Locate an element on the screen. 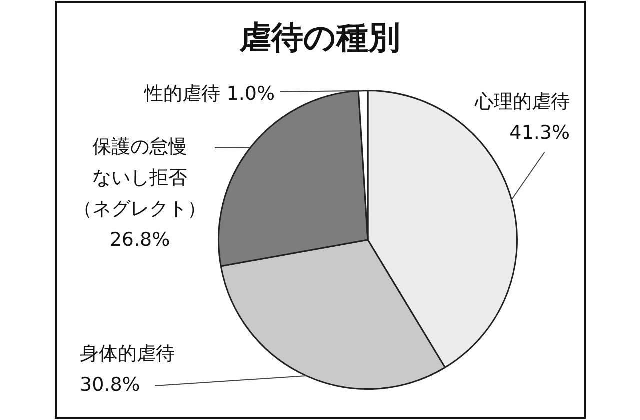  slice-label: 保護の怠慢ないし拒否（ネグレクト） is located at coordinates (140, 178).